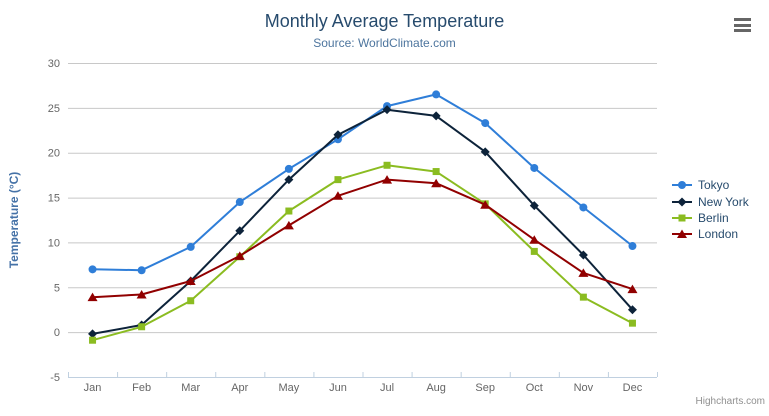 This screenshot has height=416, width=769. I want to click on legend-marker-square-icon, so click(682, 218).